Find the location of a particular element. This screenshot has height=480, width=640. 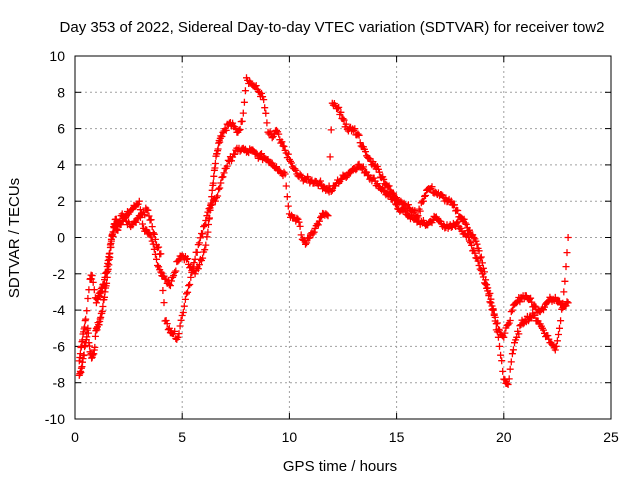

y-tick-label: -6 is located at coordinates (59, 346).